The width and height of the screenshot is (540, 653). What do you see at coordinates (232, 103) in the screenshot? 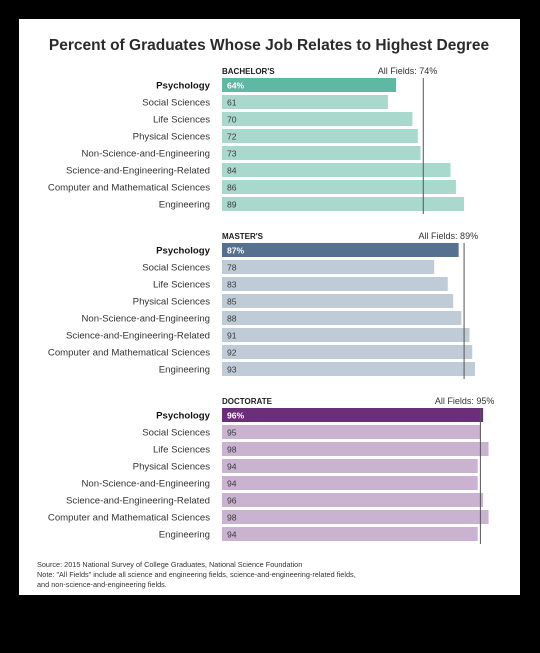
I see `value-label: 61` at bounding box center [232, 103].